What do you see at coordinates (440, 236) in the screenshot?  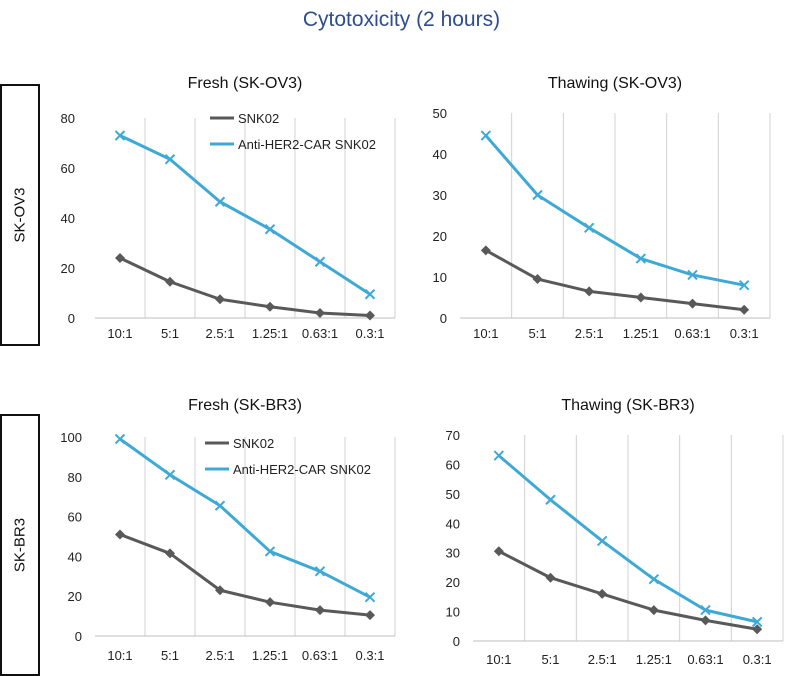 I see `chart-2-y-tick-label: 20` at bounding box center [440, 236].